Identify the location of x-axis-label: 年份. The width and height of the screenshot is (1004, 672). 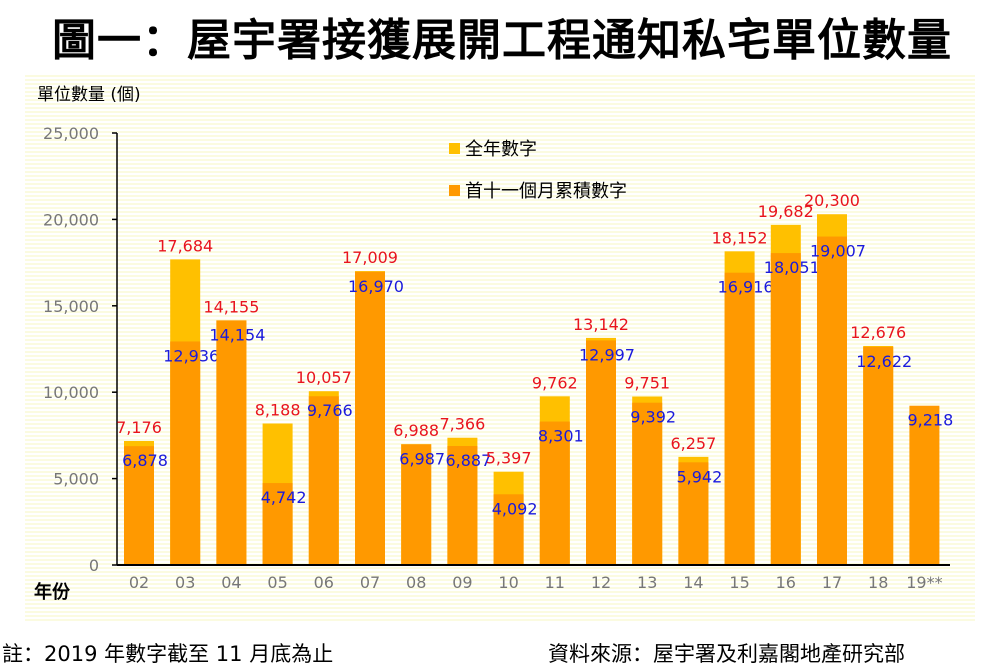
(52, 592).